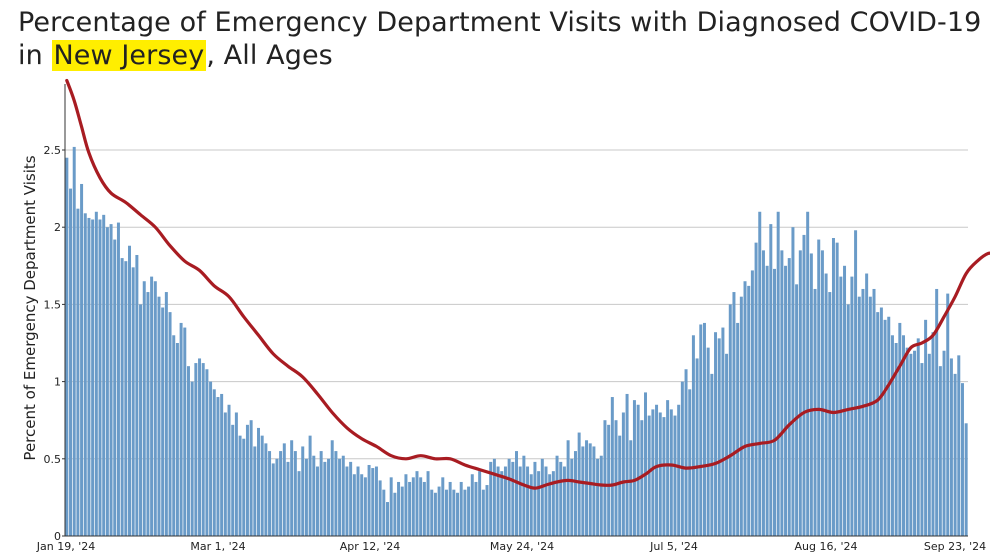 The width and height of the screenshot is (990, 552). What do you see at coordinates (65, 546) in the screenshot?
I see `x-tick-label-0: Jan 19, '24` at bounding box center [65, 546].